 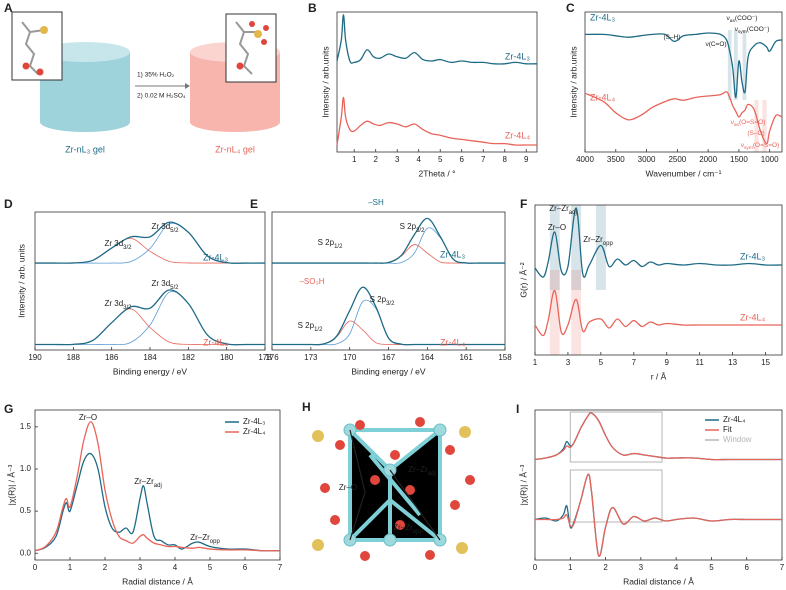 What do you see at coordinates (616, 159) in the screenshot?
I see `x-tick-label: 3500` at bounding box center [616, 159].